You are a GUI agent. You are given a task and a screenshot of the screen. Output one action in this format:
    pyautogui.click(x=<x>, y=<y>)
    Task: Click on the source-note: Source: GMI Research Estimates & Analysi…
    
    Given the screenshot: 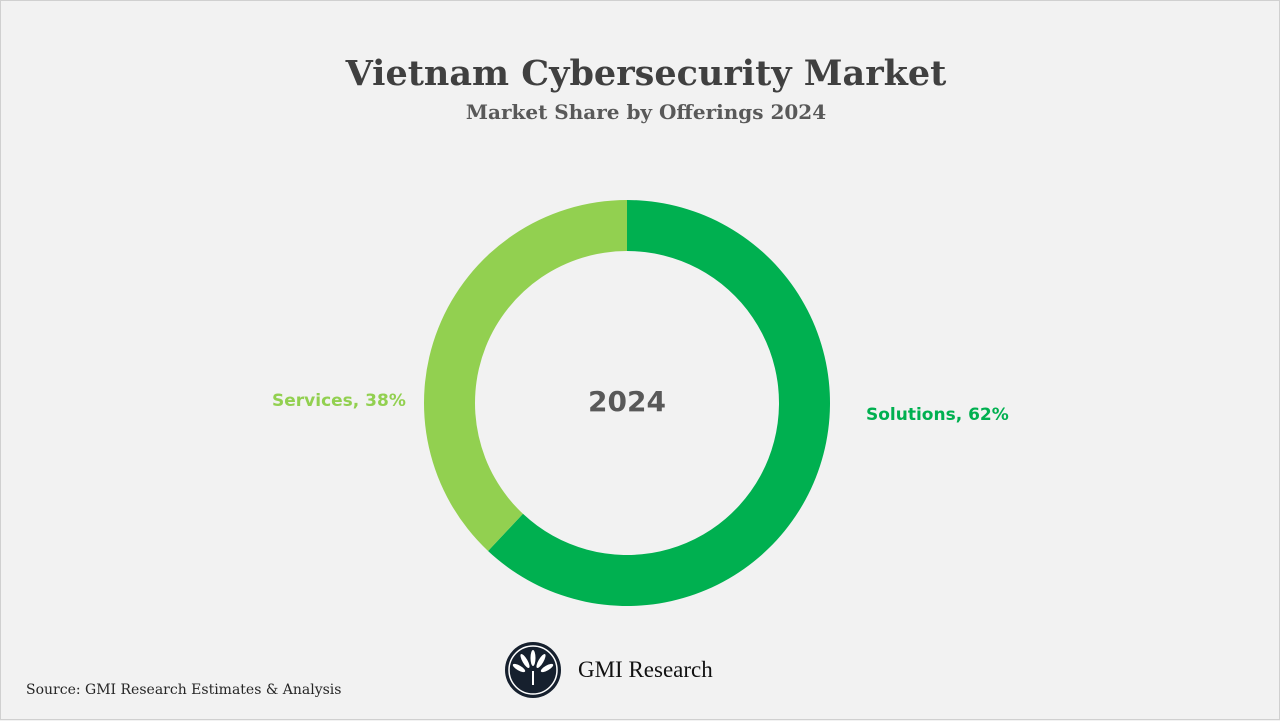 What is the action you would take?
    pyautogui.click(x=184, y=690)
    